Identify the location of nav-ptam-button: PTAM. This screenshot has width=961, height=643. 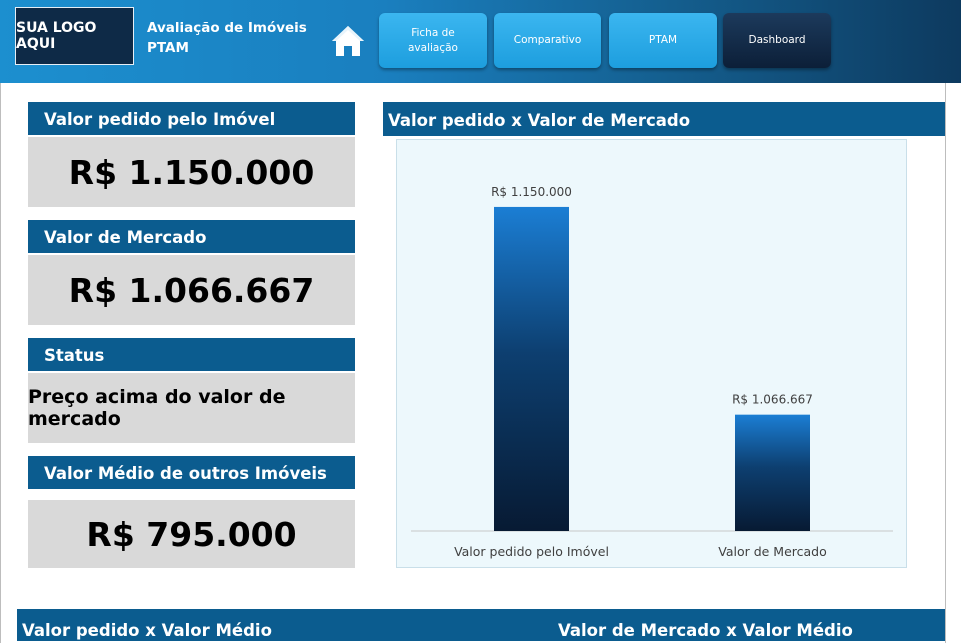
(663, 40).